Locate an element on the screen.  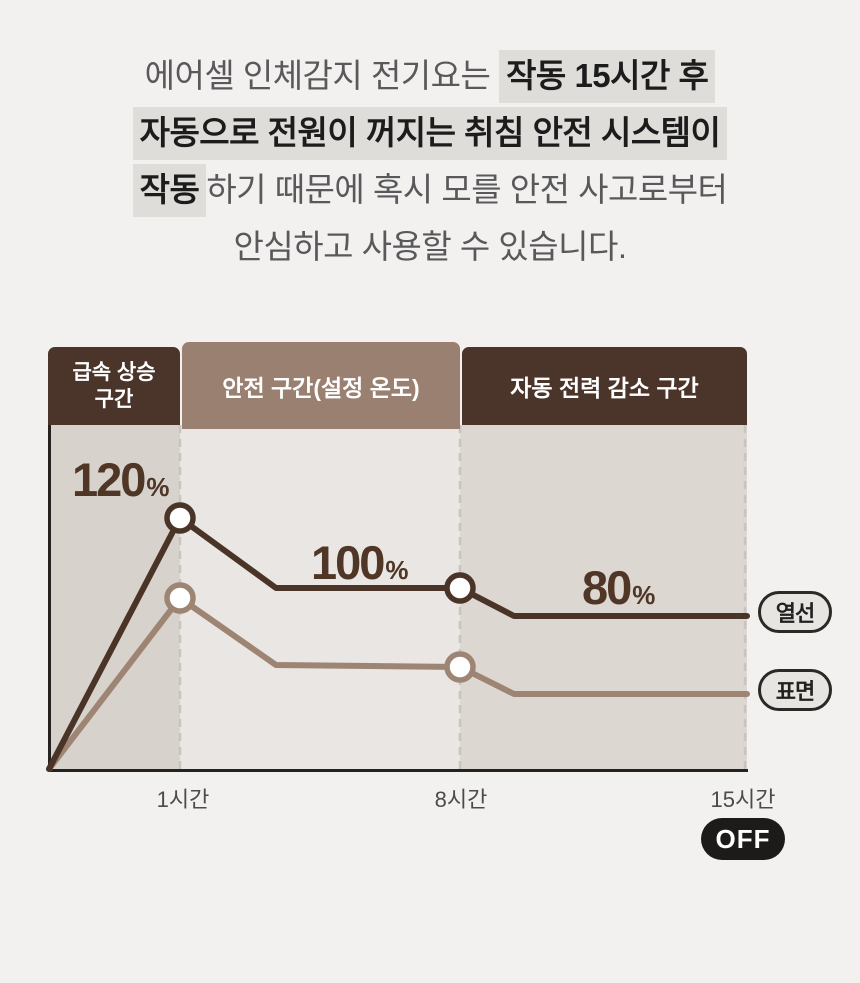
intro-line1-highlight: 작동 15시간 후 is located at coordinates (607, 76).